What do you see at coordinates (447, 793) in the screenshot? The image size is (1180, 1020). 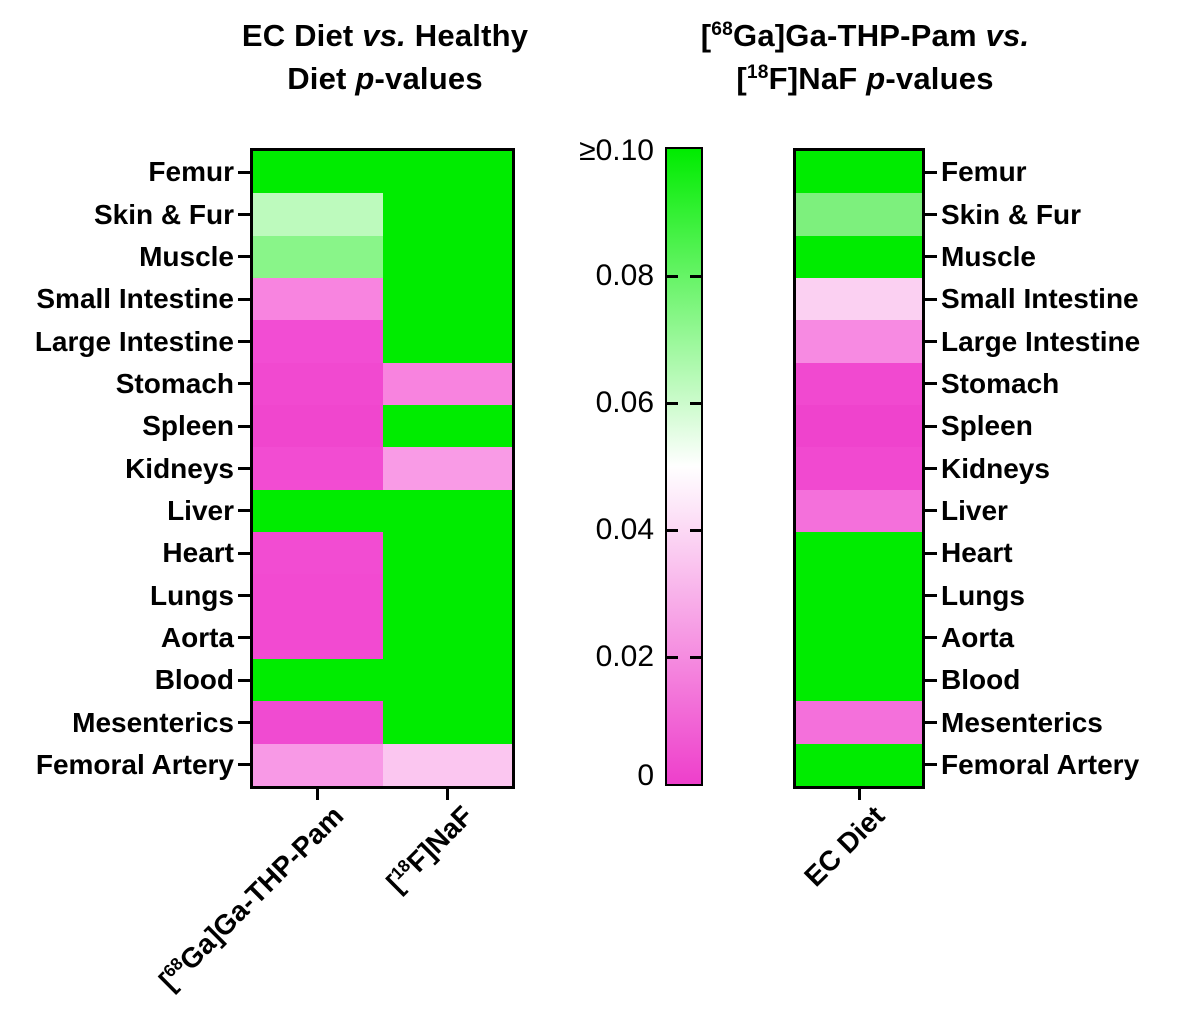 I see `x-axis-tick` at bounding box center [447, 793].